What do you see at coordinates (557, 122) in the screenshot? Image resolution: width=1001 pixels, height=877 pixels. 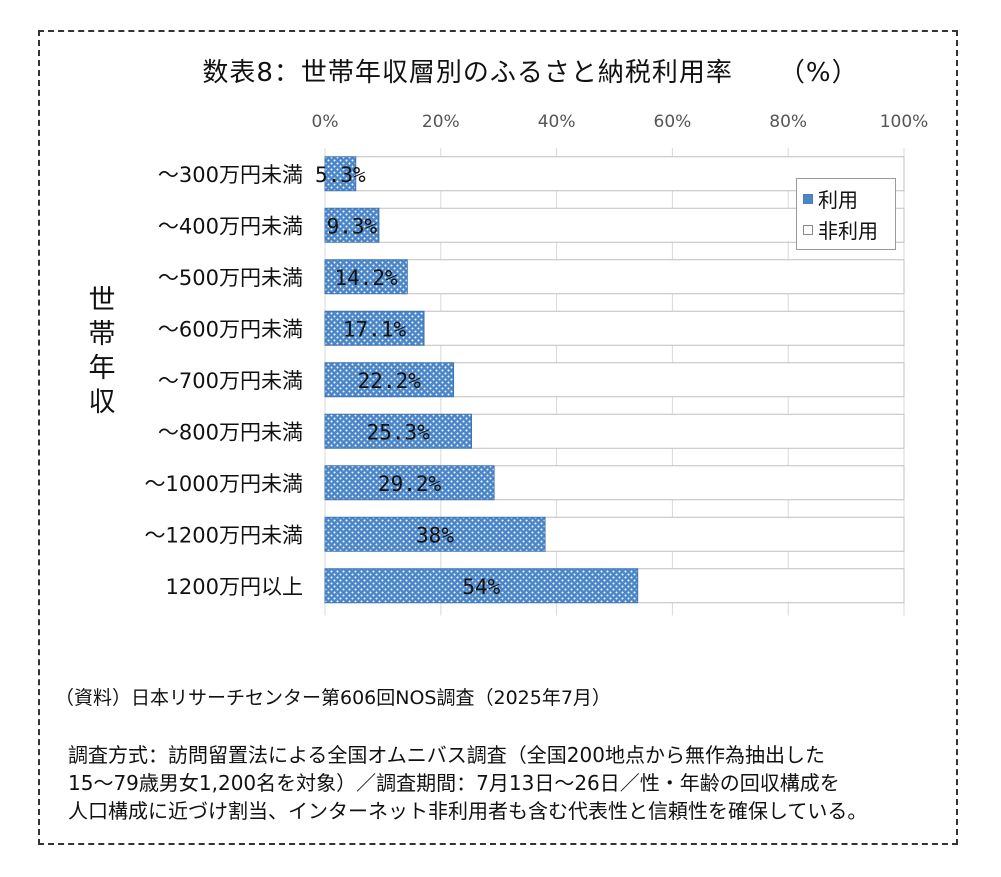 I see `x-tick-label: 40%` at bounding box center [557, 122].